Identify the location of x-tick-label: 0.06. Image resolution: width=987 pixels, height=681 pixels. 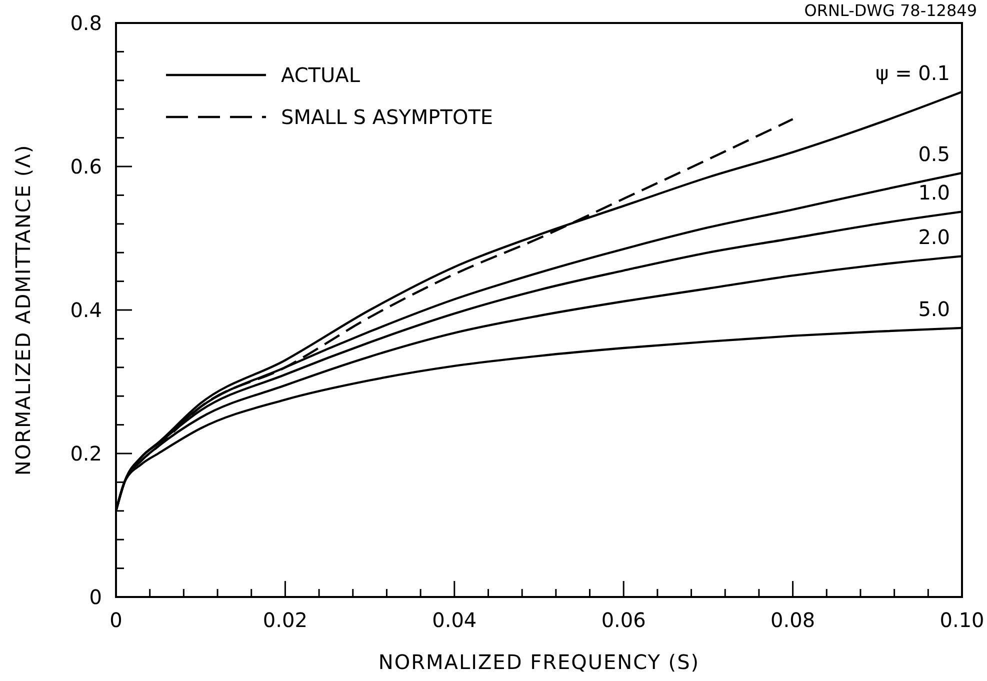
(623, 620).